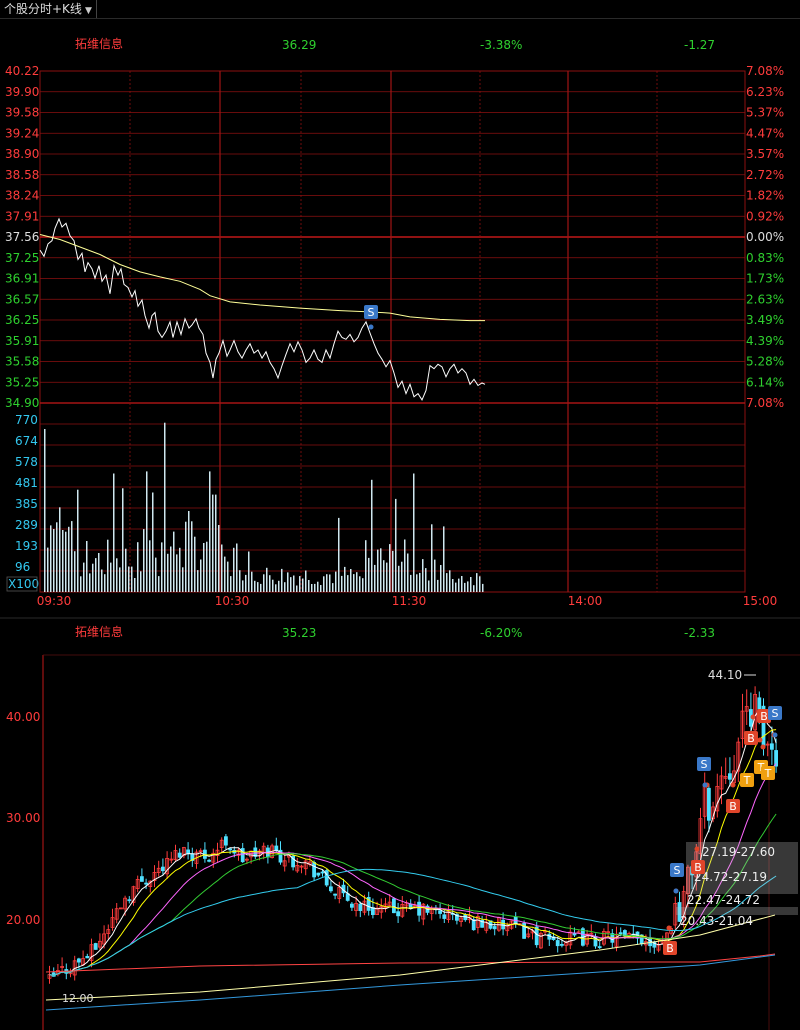 The width and height of the screenshot is (800, 1030). I want to click on ma120-line, so click(410, 963).